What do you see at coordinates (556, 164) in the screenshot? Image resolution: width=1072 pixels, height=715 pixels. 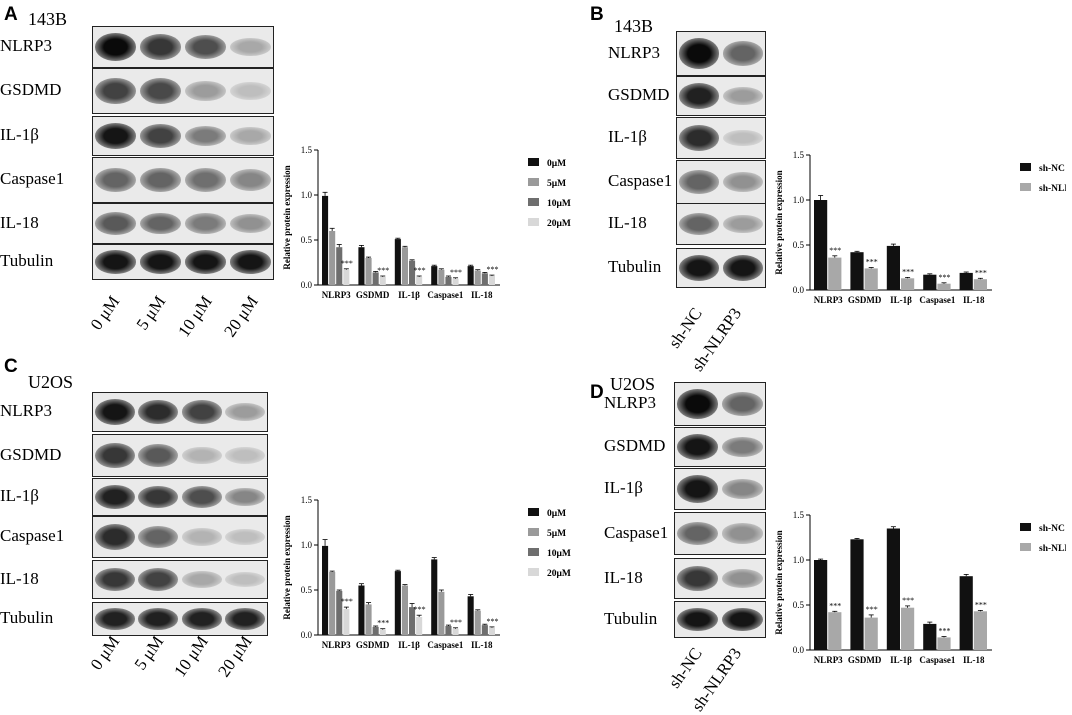 I see `legend-label: 0μM` at bounding box center [556, 164].